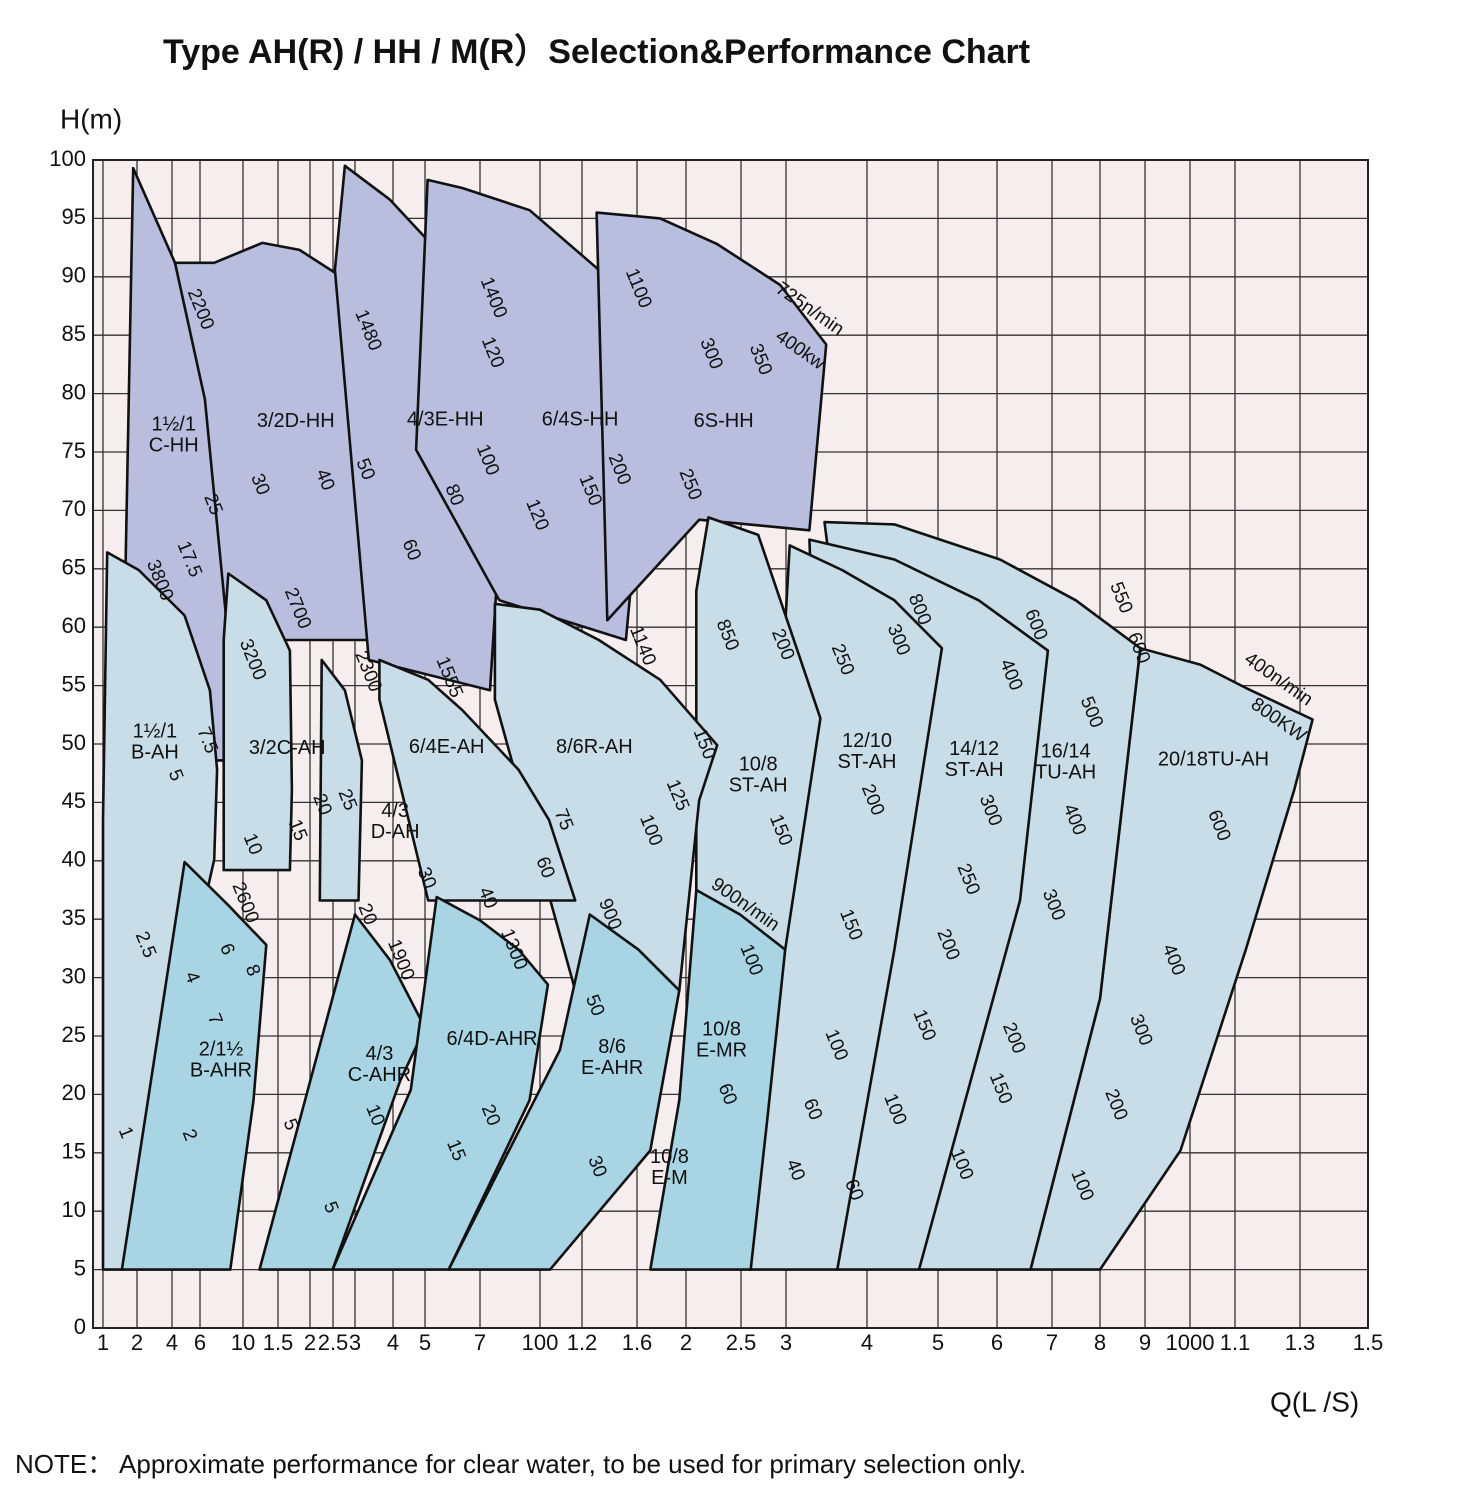 The image size is (1483, 1505). I want to click on region-label: E-M, so click(669, 1178).